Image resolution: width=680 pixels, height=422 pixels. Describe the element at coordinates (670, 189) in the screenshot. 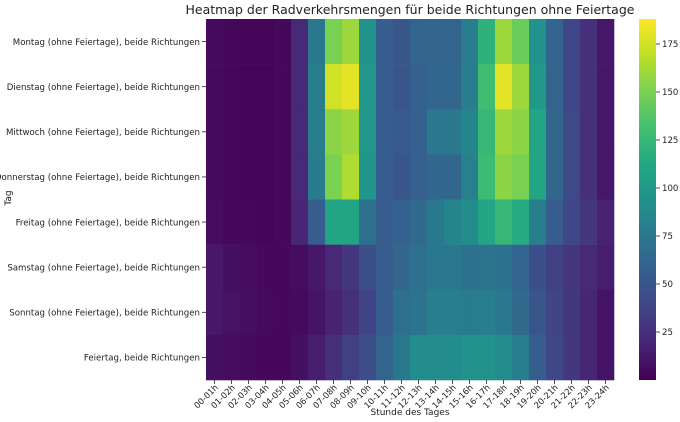

I see `colorbar-tick-label: 100` at that location.